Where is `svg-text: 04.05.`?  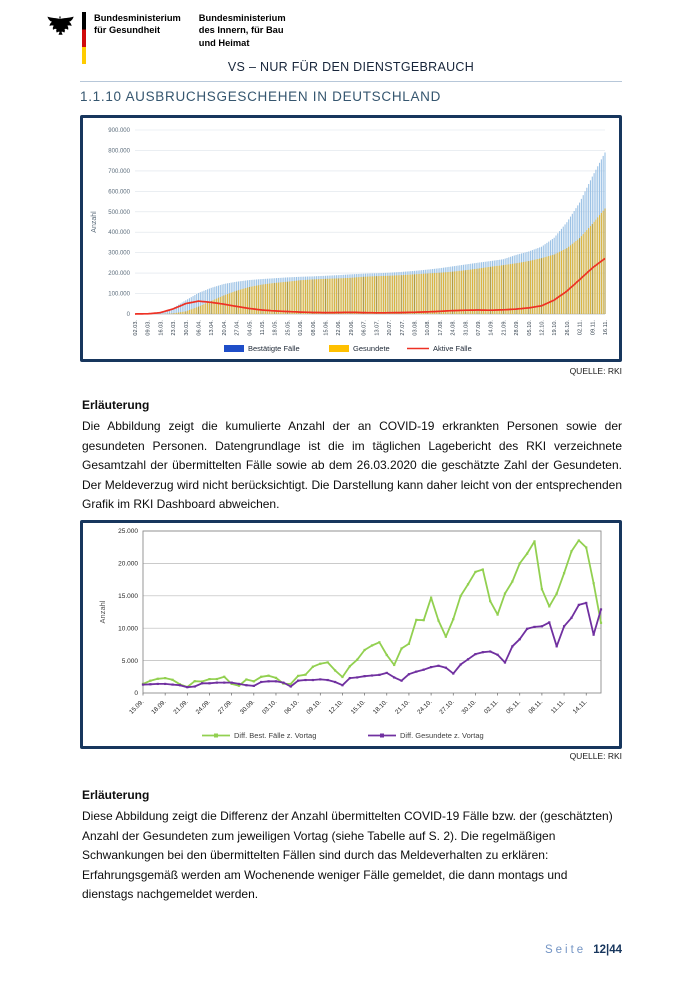 svg-text: 04.05. is located at coordinates (250, 328).